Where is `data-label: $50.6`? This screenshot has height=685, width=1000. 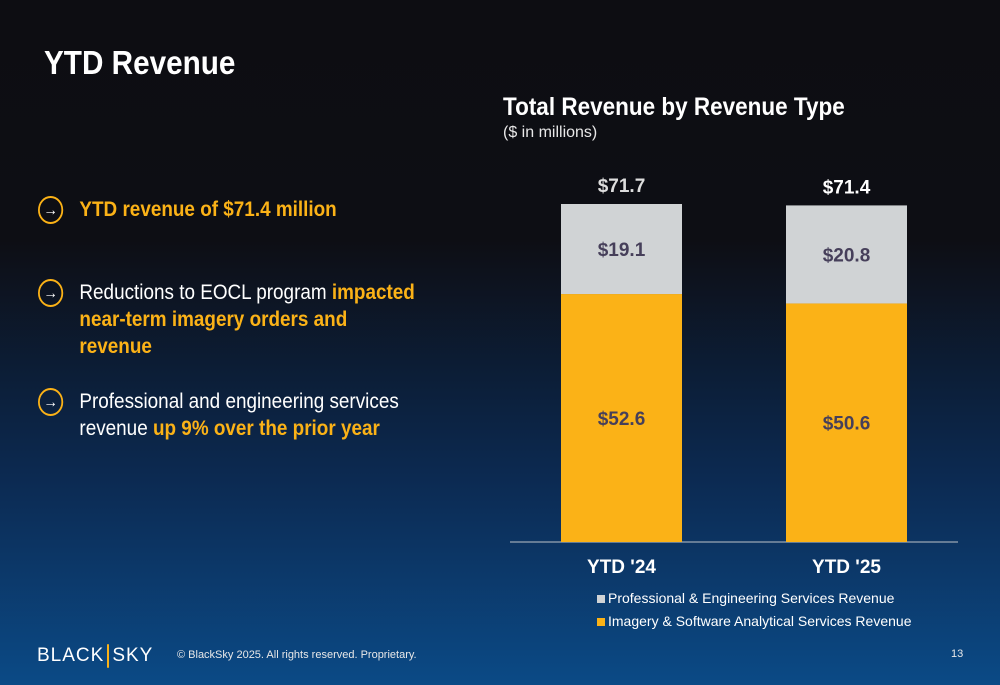
data-label: $50.6 is located at coordinates (847, 424).